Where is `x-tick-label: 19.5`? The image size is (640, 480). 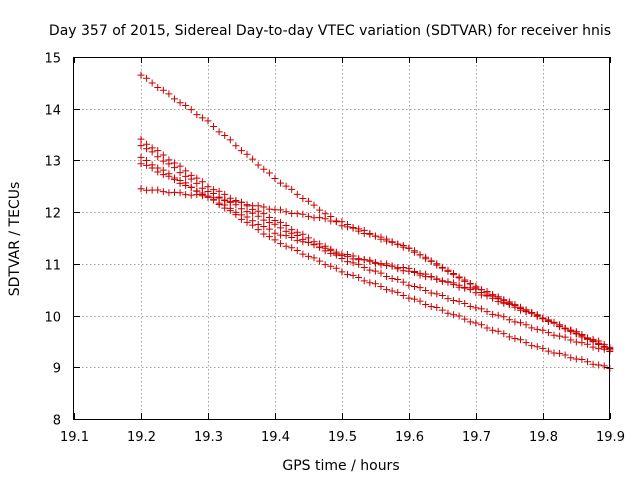
x-tick-label: 19.5 is located at coordinates (342, 437).